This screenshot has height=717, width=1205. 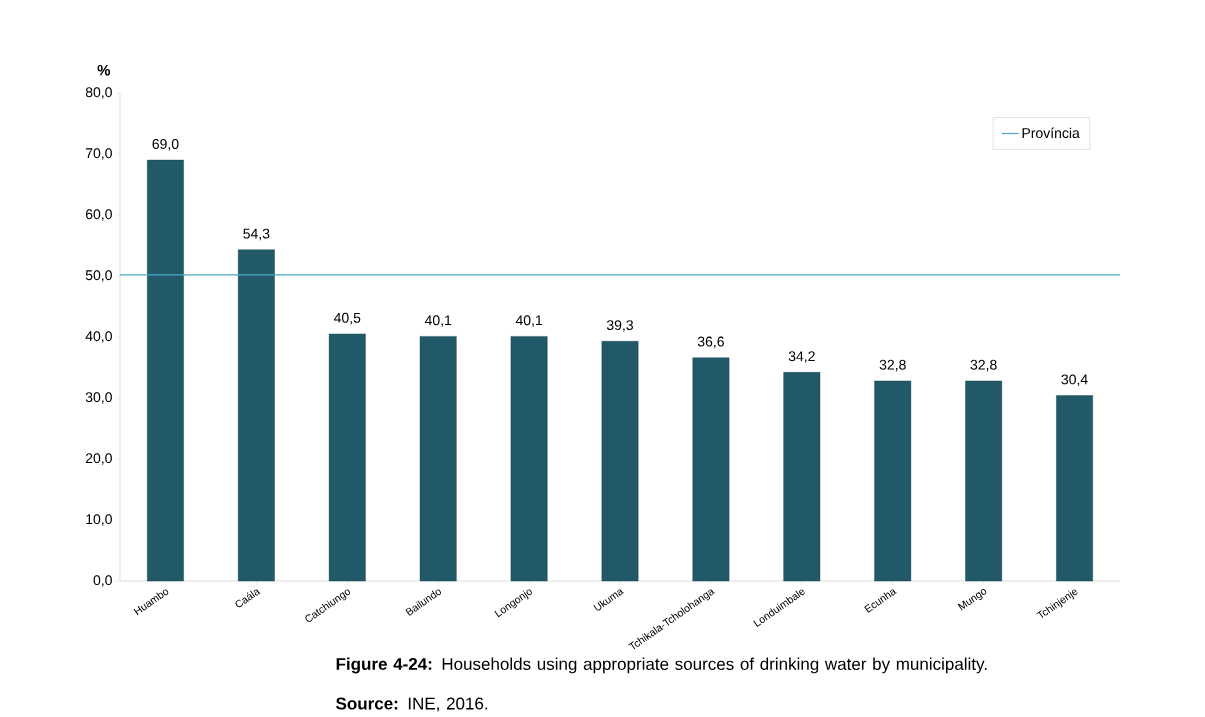 I want to click on y-tick-label: 20,0, so click(x=98, y=459).